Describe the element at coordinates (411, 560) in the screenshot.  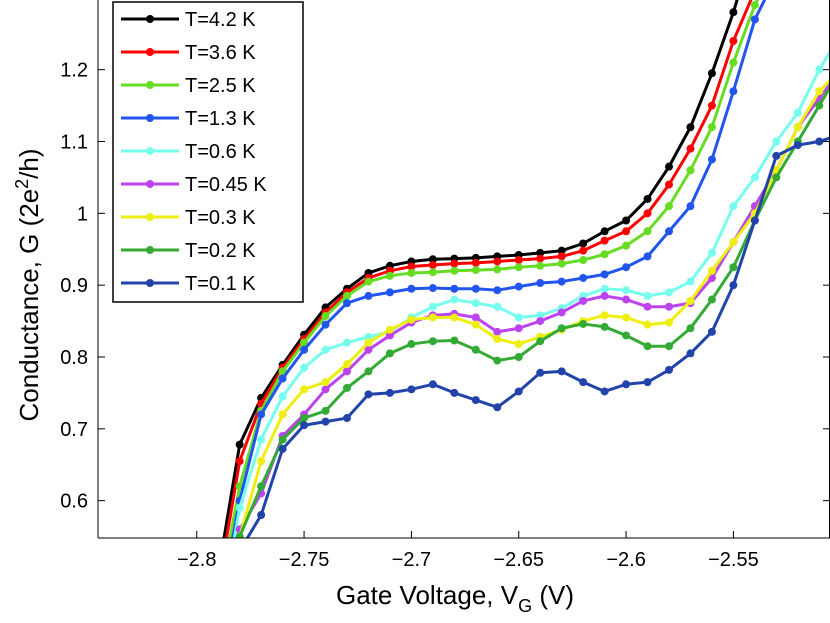
I see `x-tick-label: −2.7` at that location.